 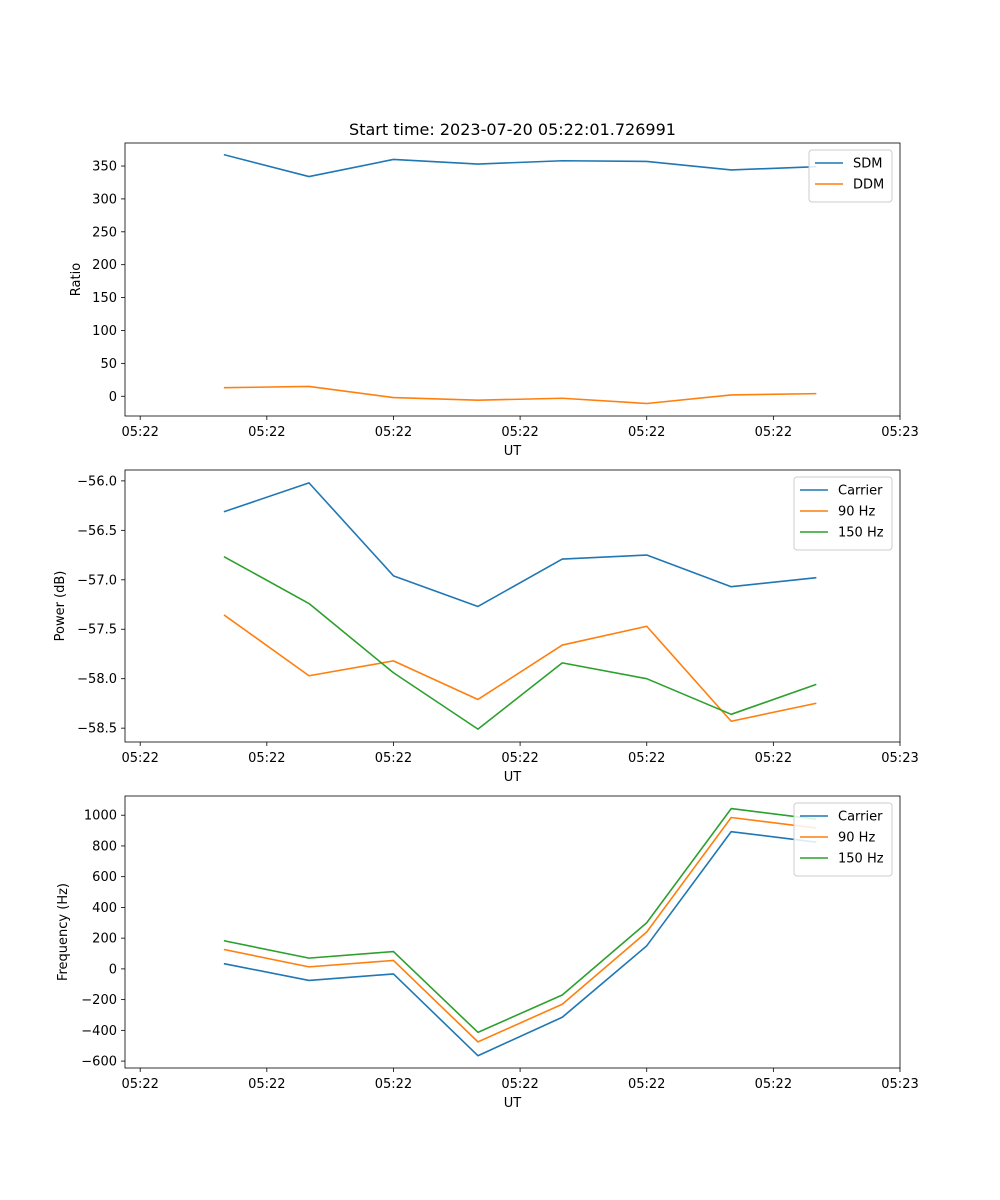 I want to click on y-tick-label: 400, so click(x=104, y=908).